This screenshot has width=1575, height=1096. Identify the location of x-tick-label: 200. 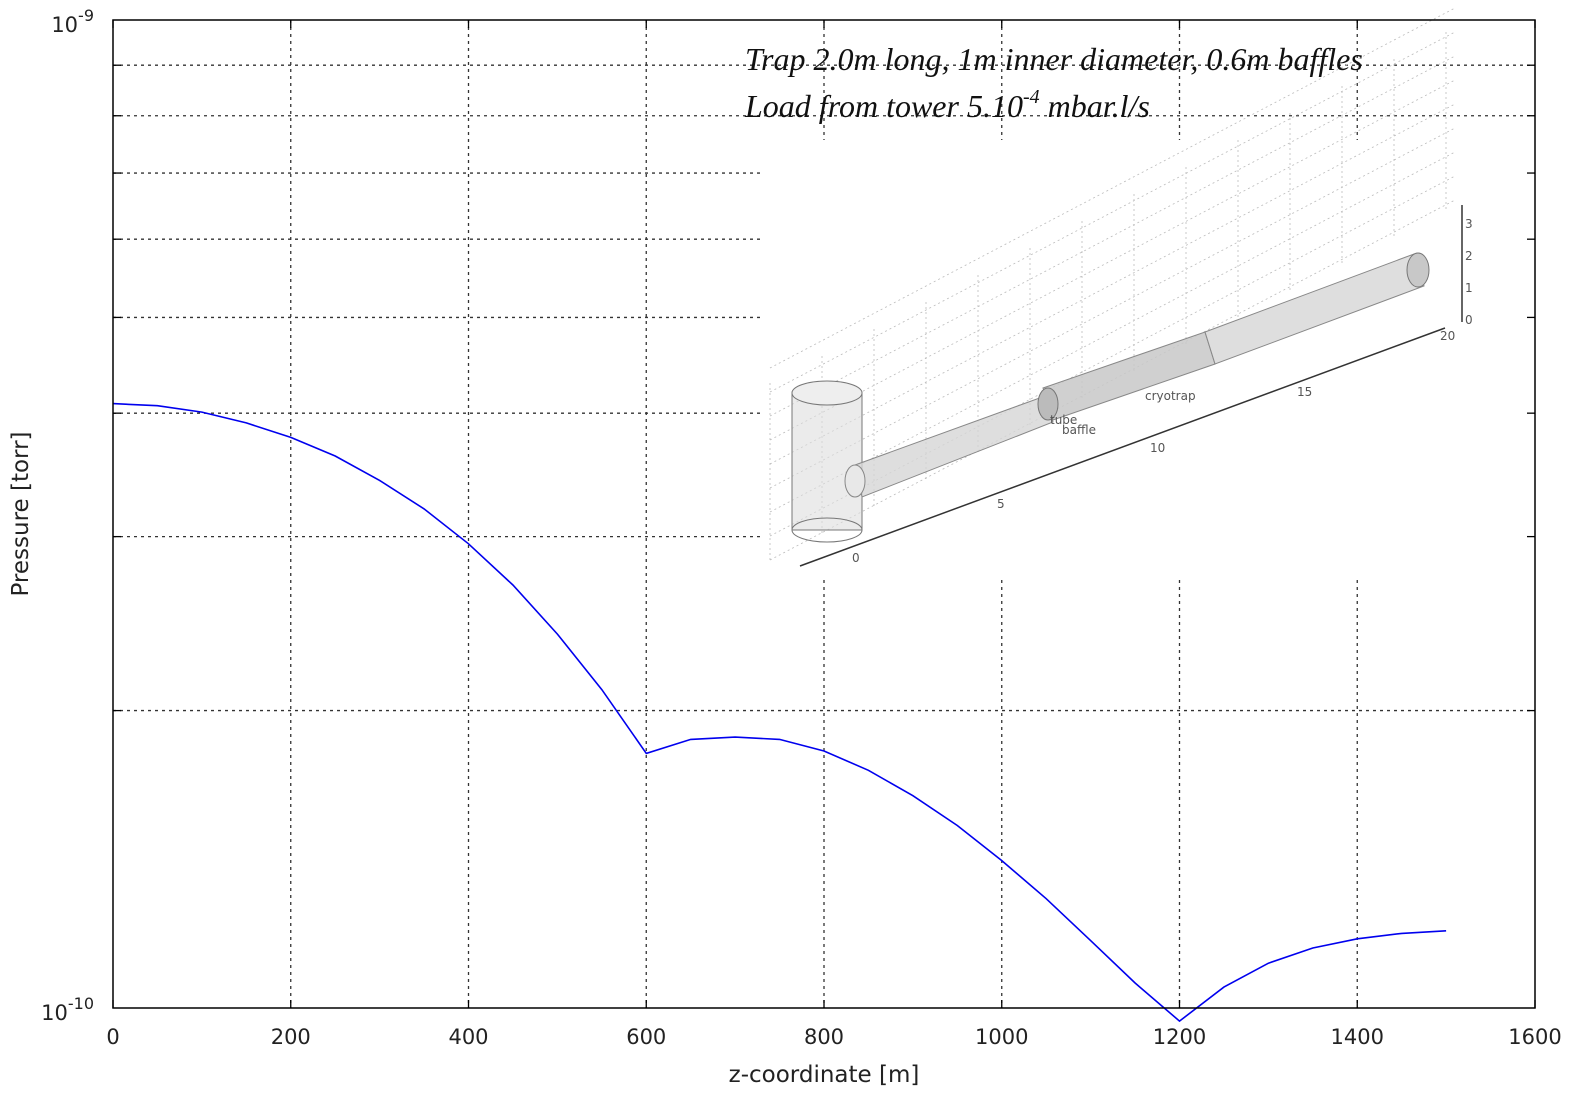
(291, 1037).